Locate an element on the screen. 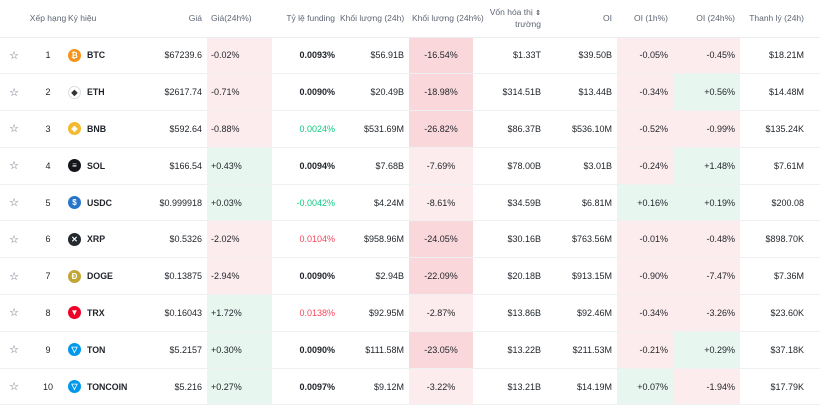 The height and width of the screenshot is (405, 820). coin: ≡ SOL is located at coordinates (103, 166).